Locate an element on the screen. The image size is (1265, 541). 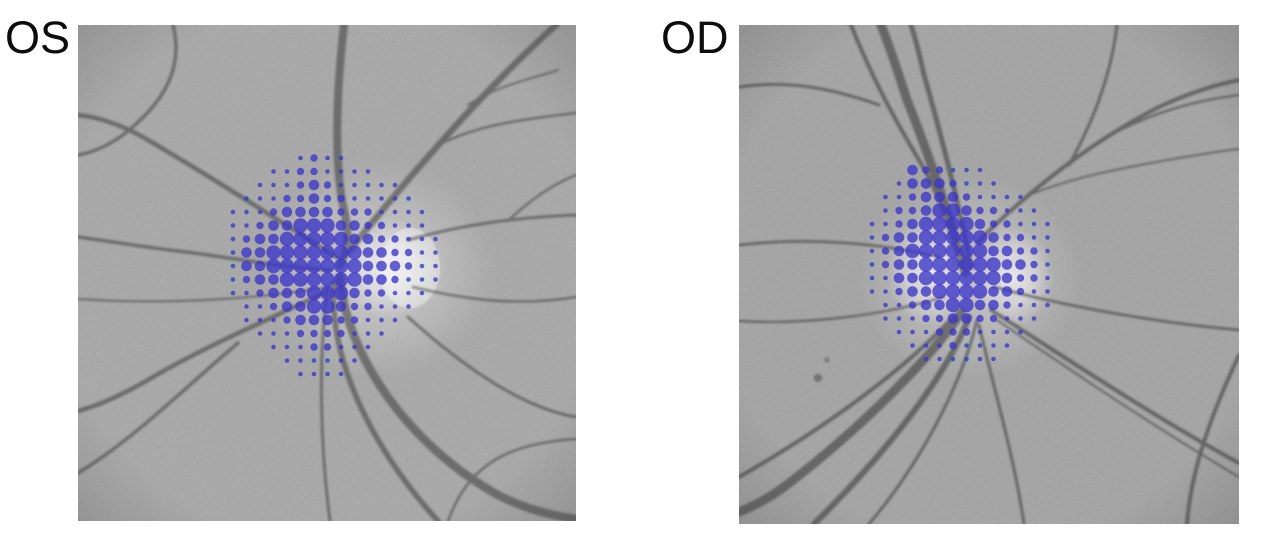
eye-label-os: OS is located at coordinates (38, 37).